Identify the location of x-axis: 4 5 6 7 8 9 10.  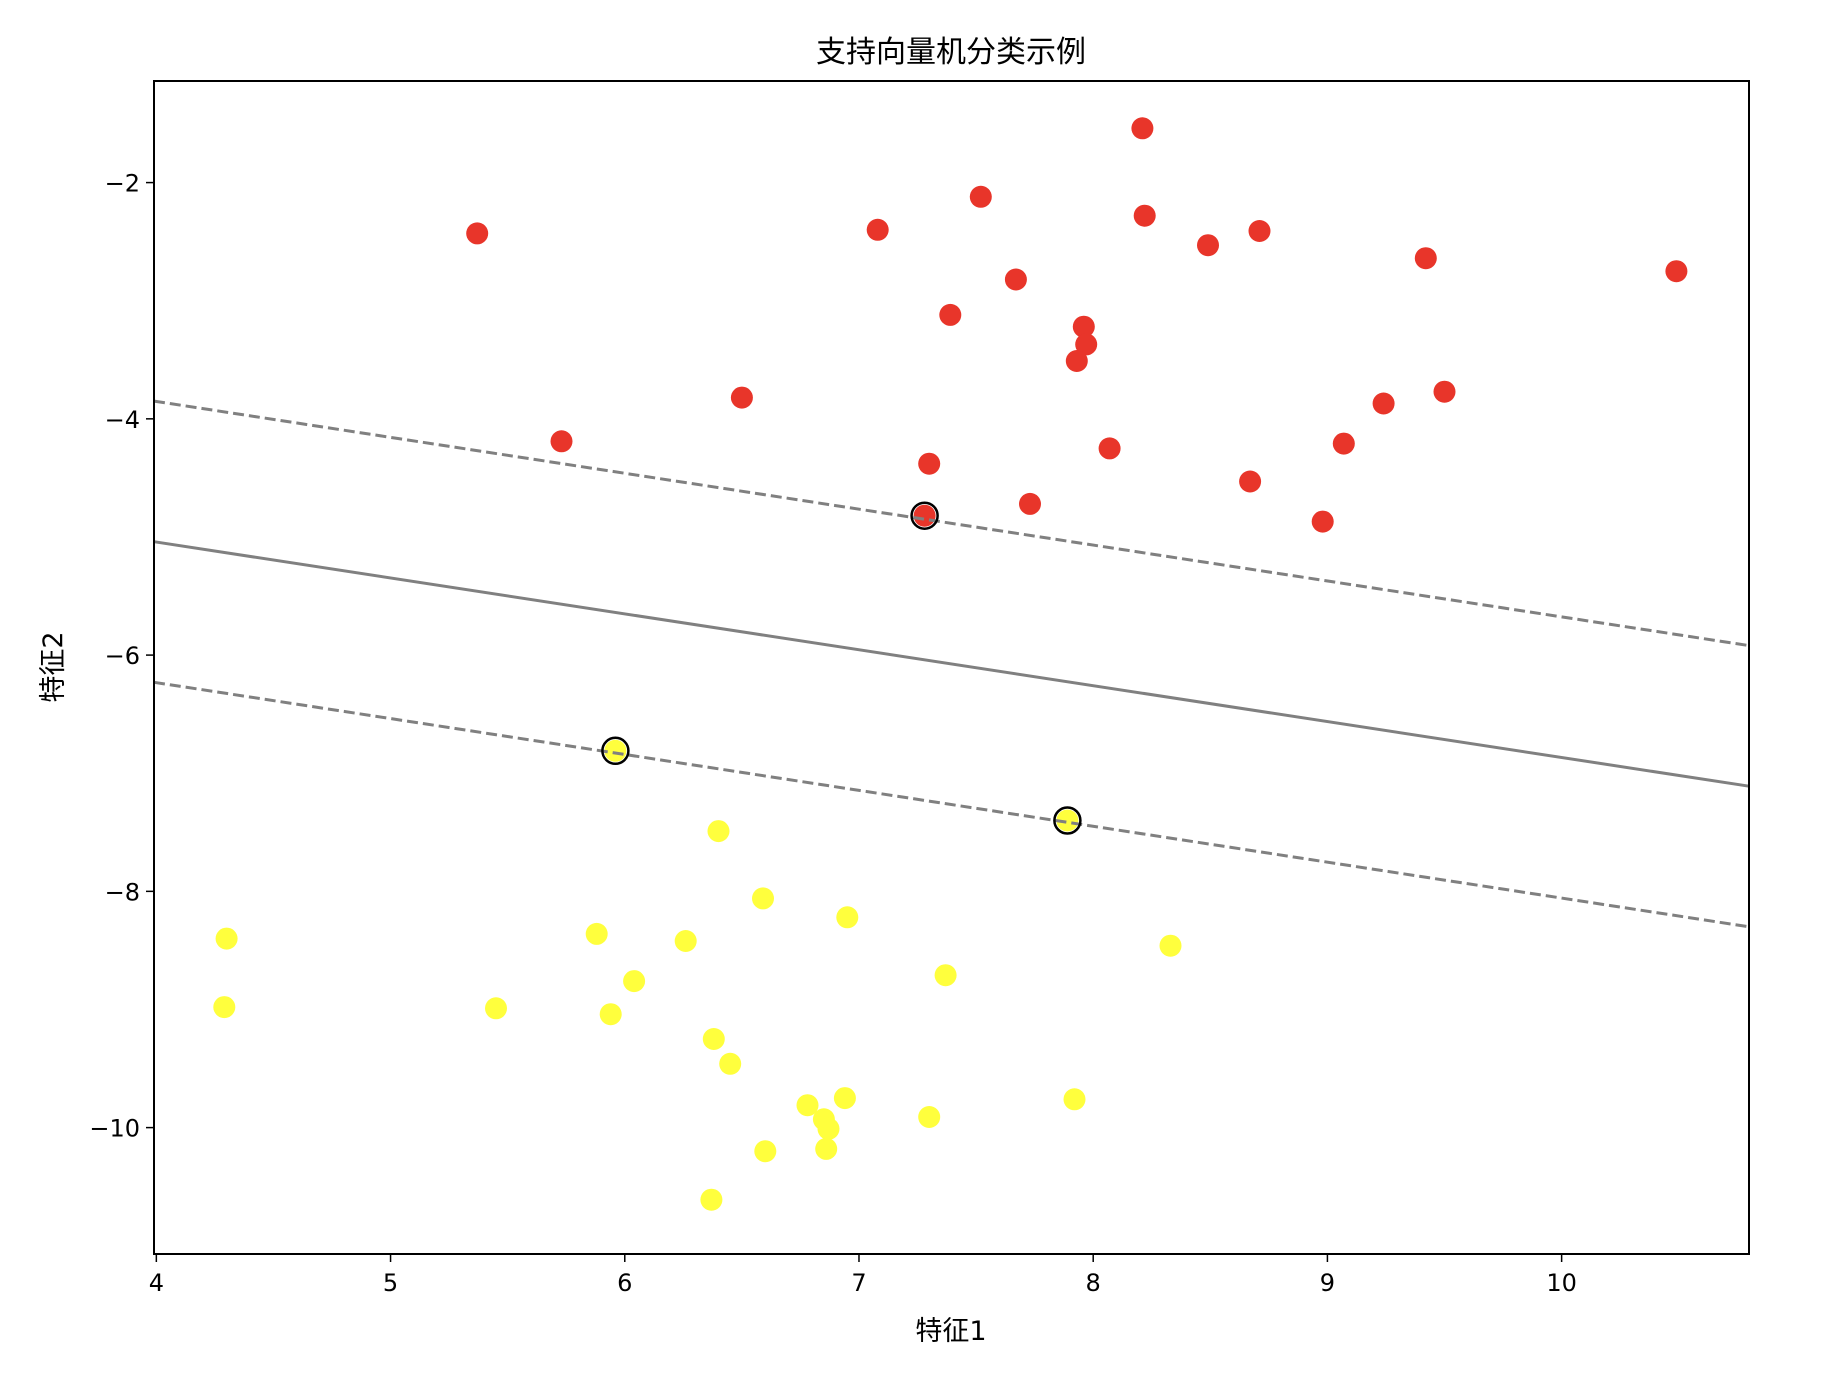
(863, 1275).